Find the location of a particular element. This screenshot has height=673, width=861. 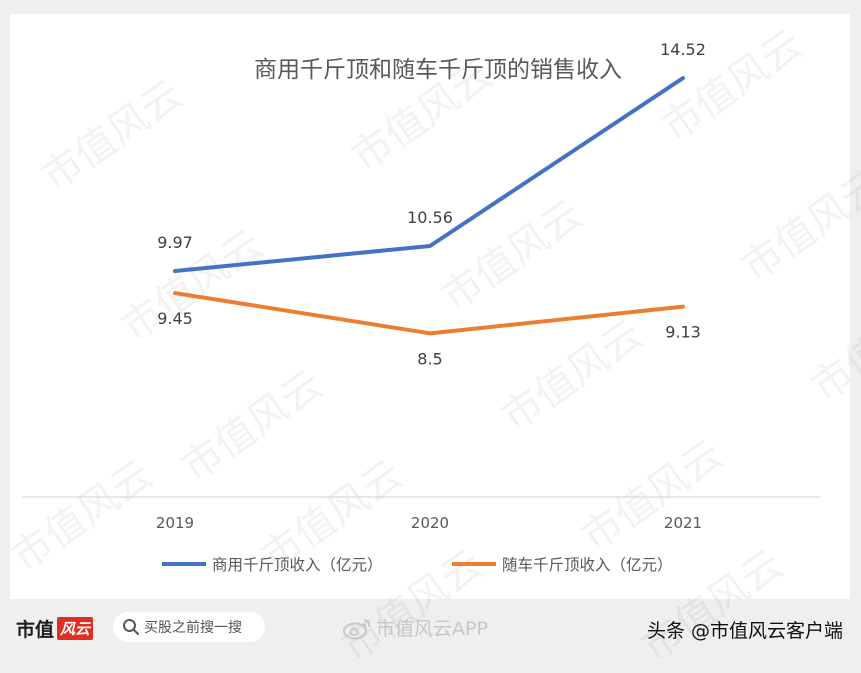

footer-bar: 市值 风云 买股之前搜一搜 市值风云APP 头条 @市值风云客户端 is located at coordinates (430, 629).